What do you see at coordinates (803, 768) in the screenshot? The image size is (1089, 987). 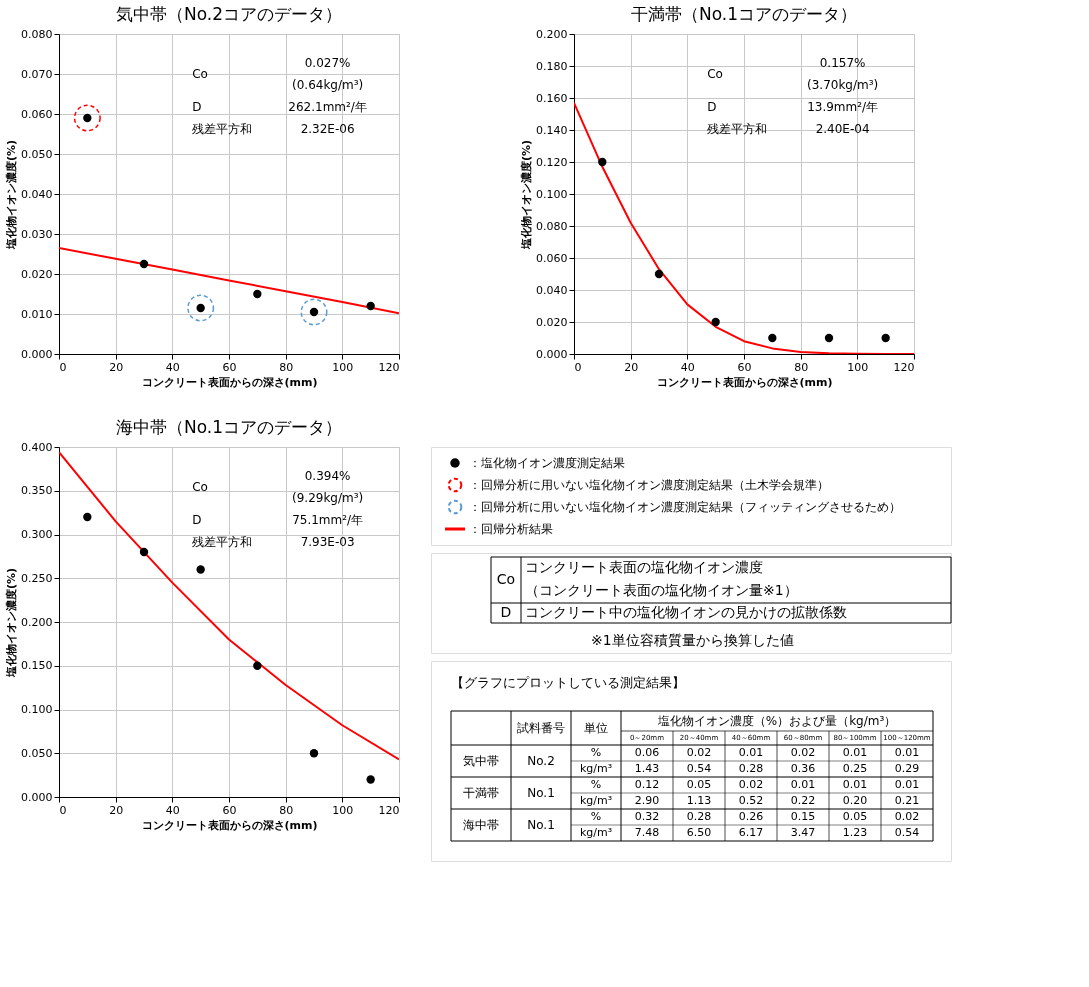 I see `text: 0.36` at bounding box center [803, 768].